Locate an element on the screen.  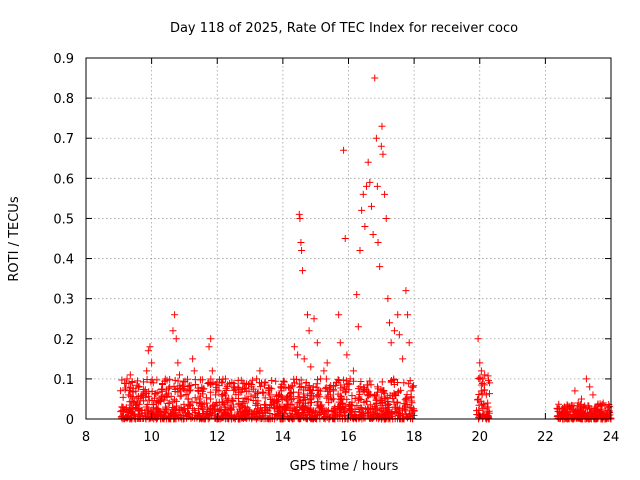
x-tick-label: 8 is located at coordinates (86, 437).